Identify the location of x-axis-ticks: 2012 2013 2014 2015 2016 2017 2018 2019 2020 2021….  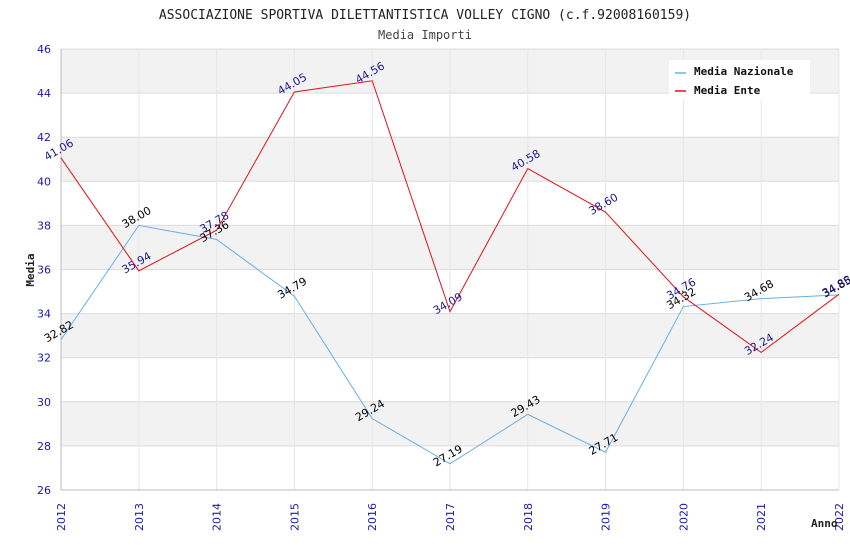
(450, 517).